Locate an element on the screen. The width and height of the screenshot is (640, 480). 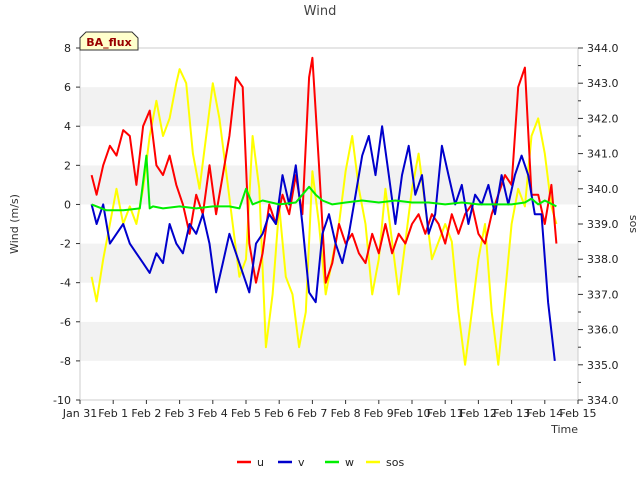
legend-u-label: u is located at coordinates (260, 462).